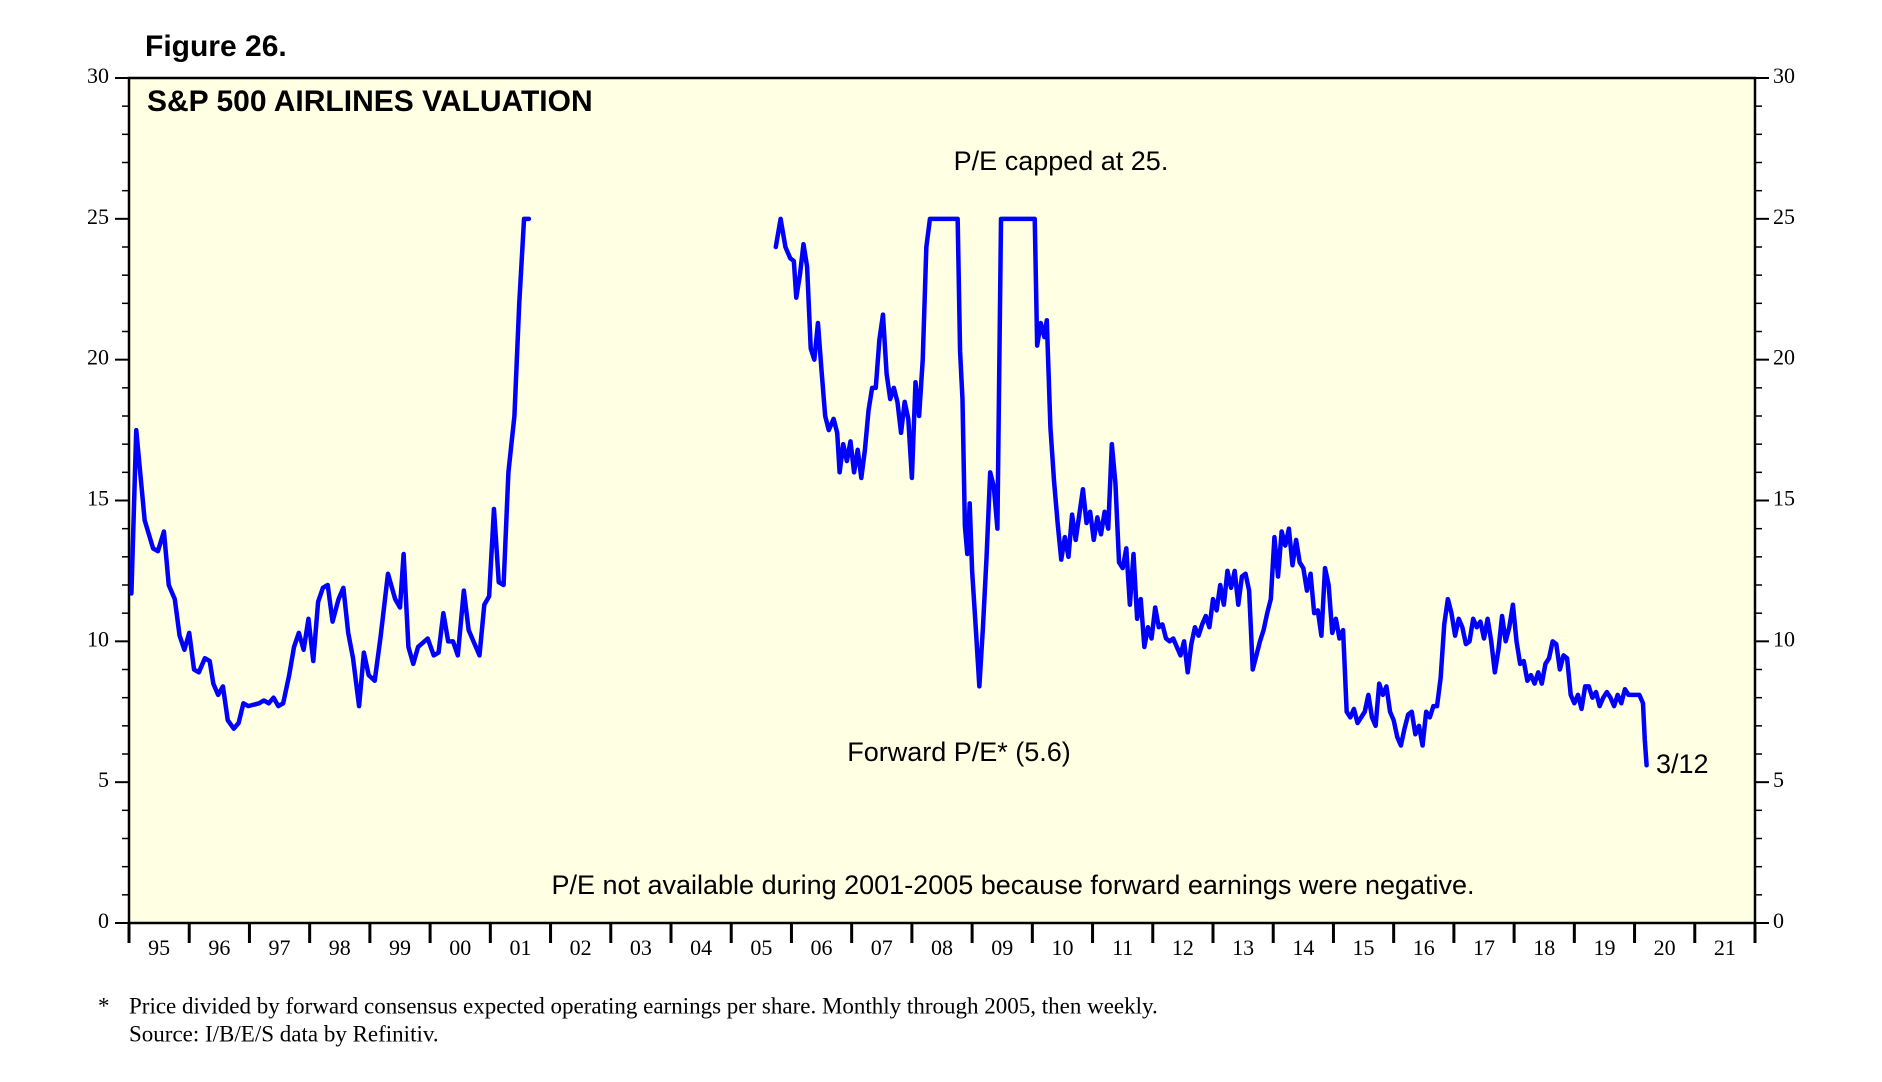 Image resolution: width=1882 pixels, height=1082 pixels. Describe the element at coordinates (103, 920) in the screenshot. I see `y-tick-label: 0` at that location.